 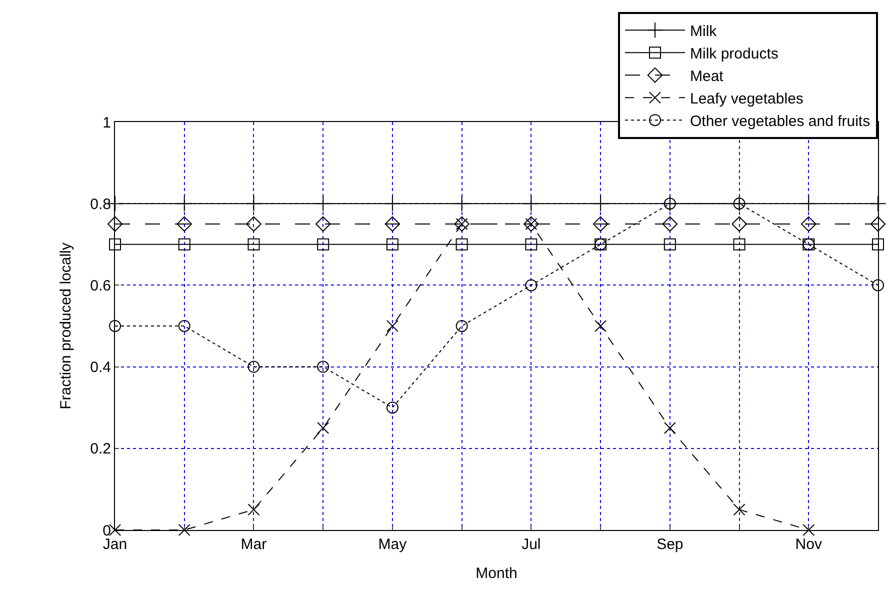 I want to click on legend-label: Milk products, so click(x=734, y=53).